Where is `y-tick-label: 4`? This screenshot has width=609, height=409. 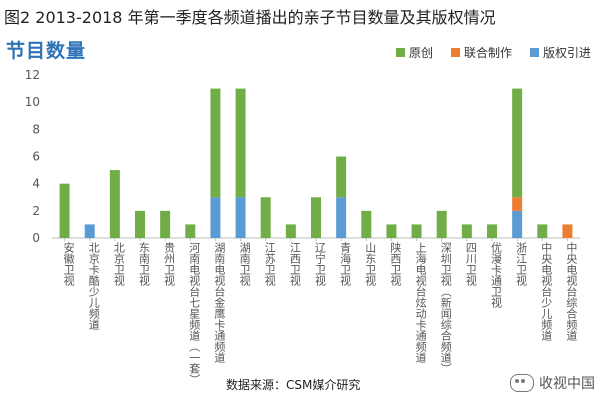 y-tick-label: 4 is located at coordinates (36, 184).